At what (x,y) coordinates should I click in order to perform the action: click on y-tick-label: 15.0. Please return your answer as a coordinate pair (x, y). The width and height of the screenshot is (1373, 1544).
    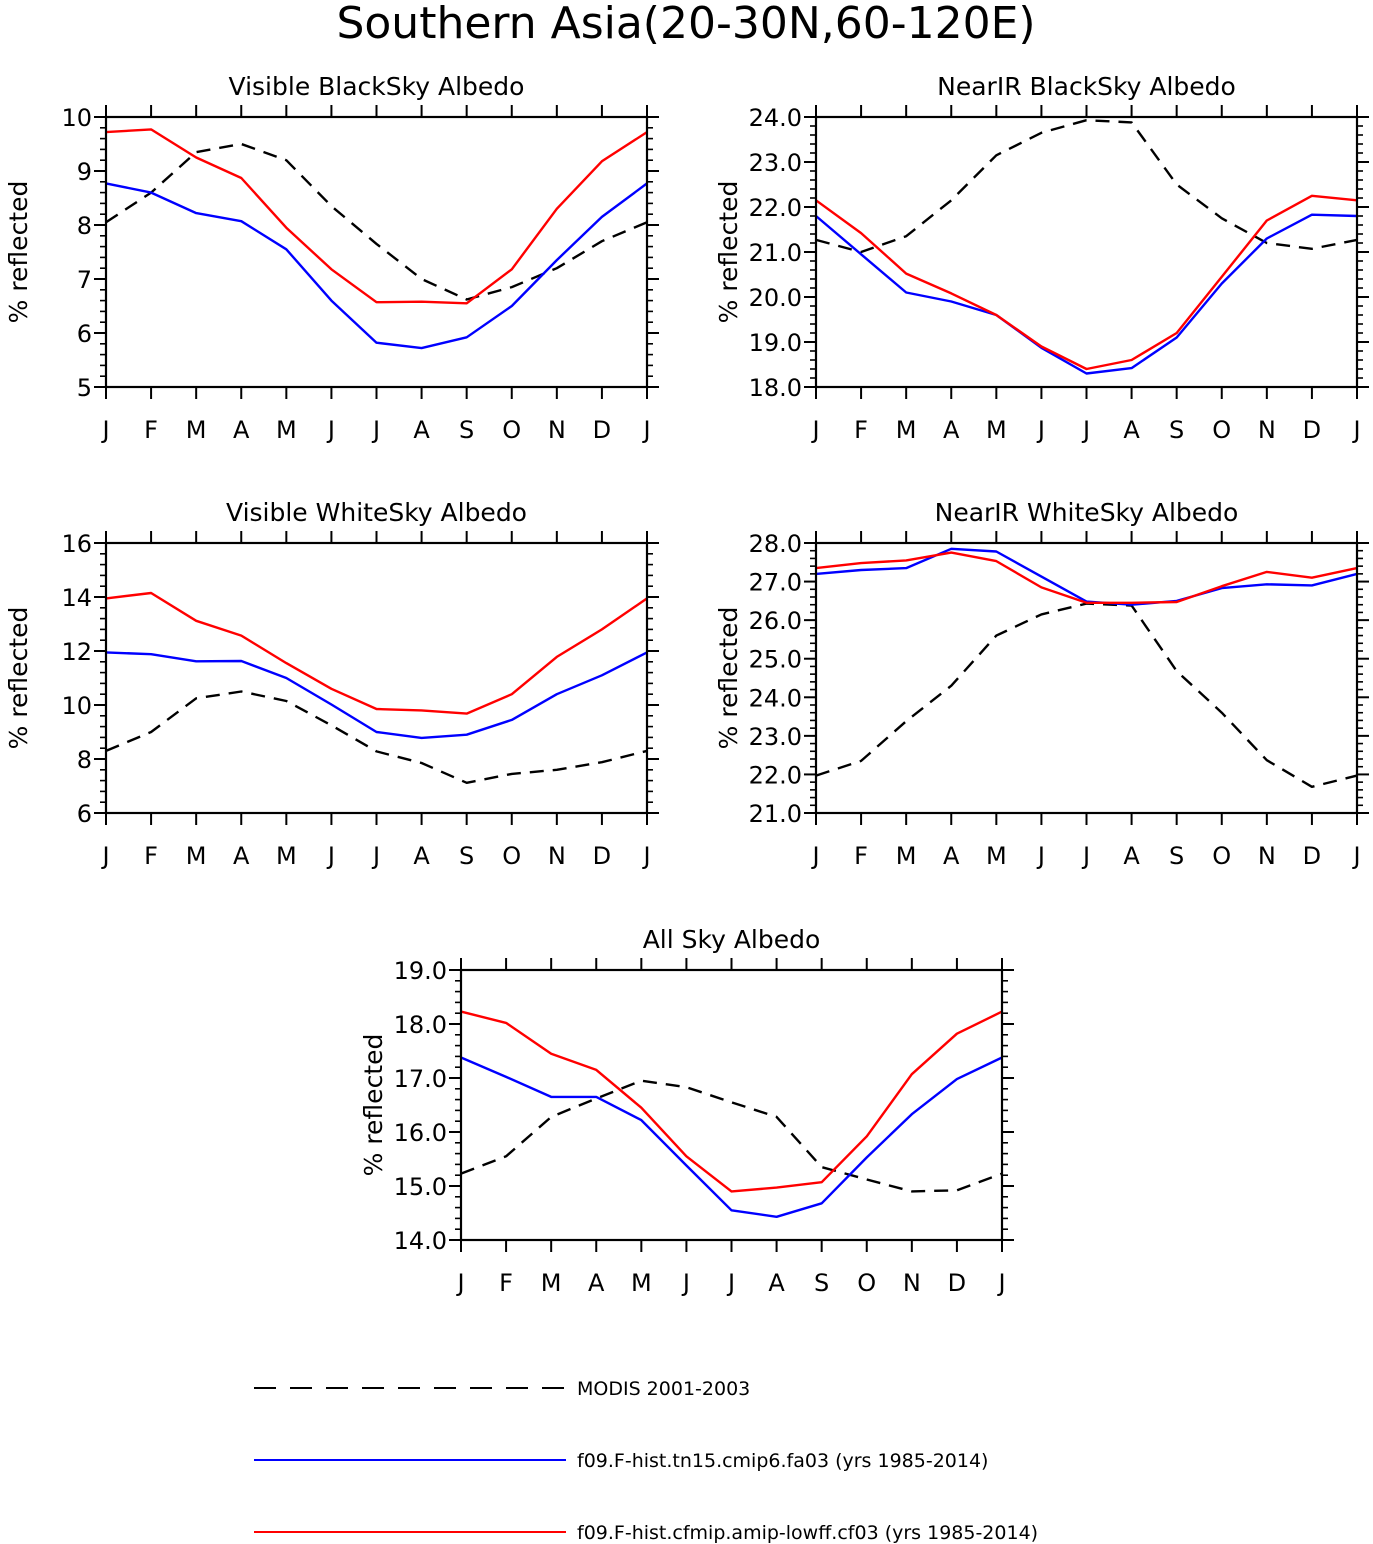
    Looking at the image, I should click on (420, 1187).